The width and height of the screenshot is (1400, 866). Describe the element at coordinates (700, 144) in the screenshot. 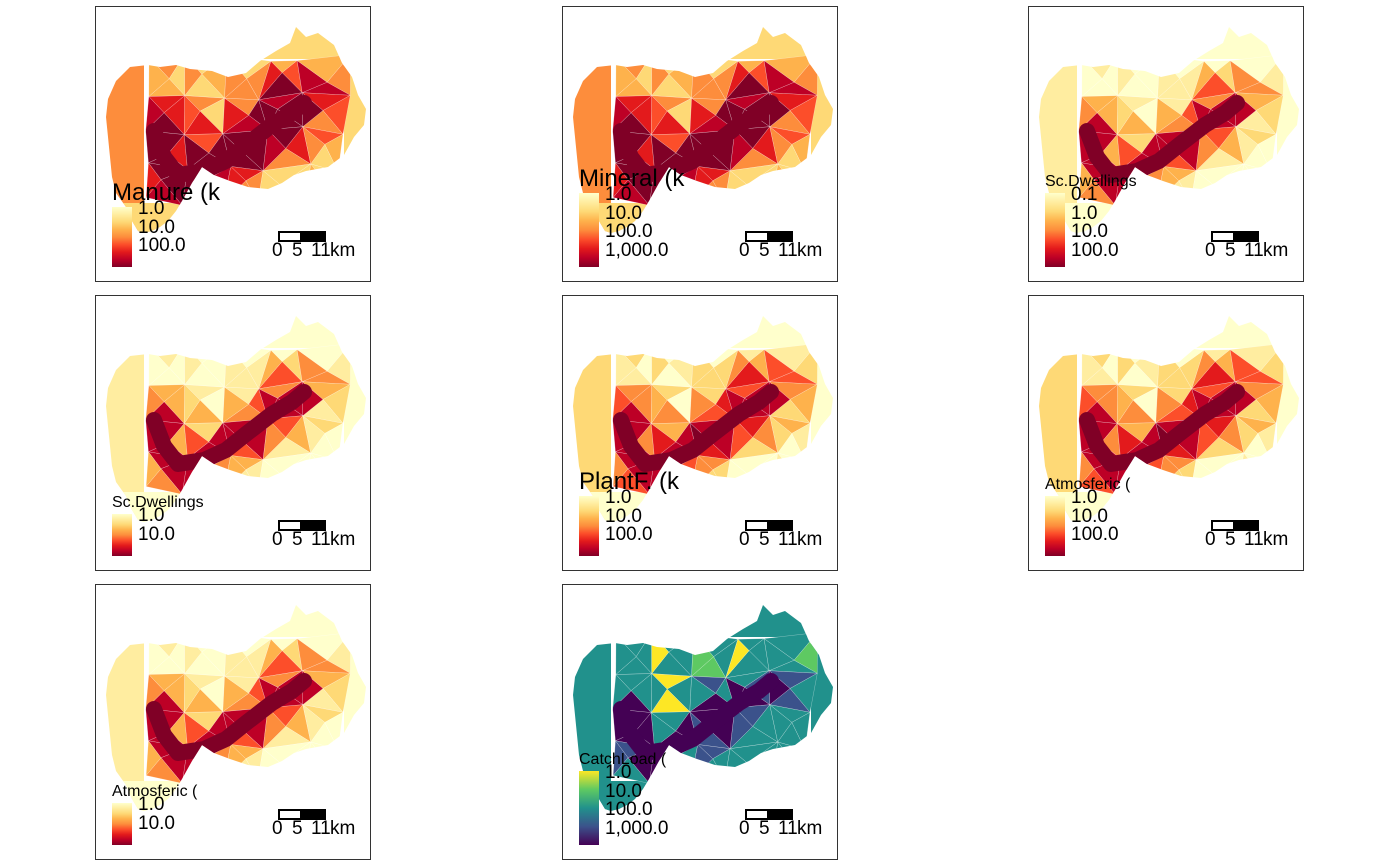

I see `map-panel-mineral: Mineral (k 1.0 10.0 100.0 1,000.0 0 5 11 km` at that location.